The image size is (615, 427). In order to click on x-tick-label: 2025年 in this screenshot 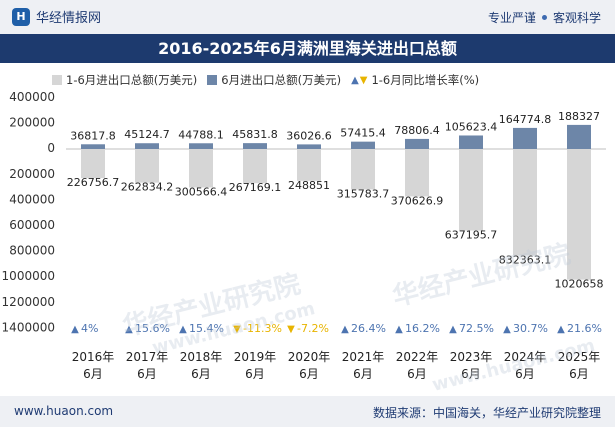, I will do `click(579, 357)`.